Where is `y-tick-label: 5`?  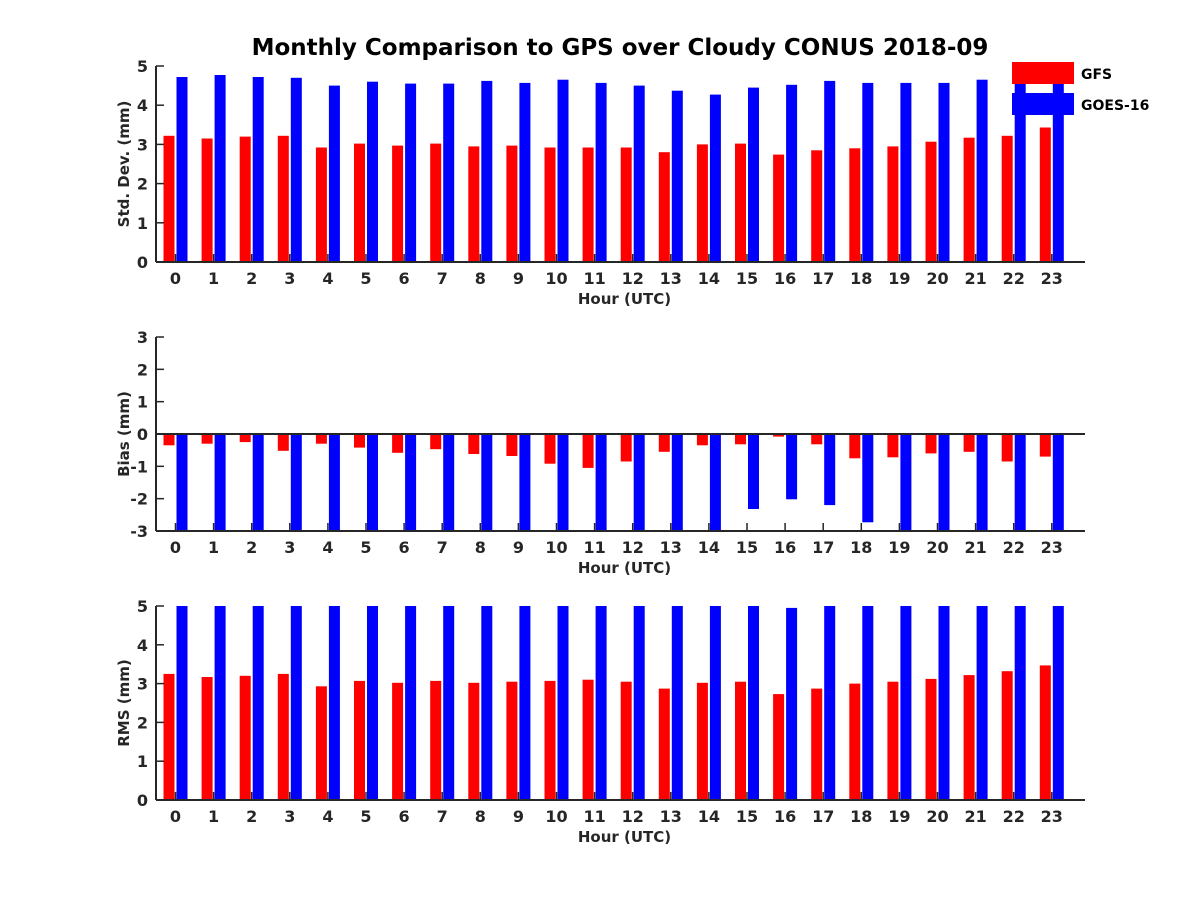
y-tick-label: 5 is located at coordinates (142, 606).